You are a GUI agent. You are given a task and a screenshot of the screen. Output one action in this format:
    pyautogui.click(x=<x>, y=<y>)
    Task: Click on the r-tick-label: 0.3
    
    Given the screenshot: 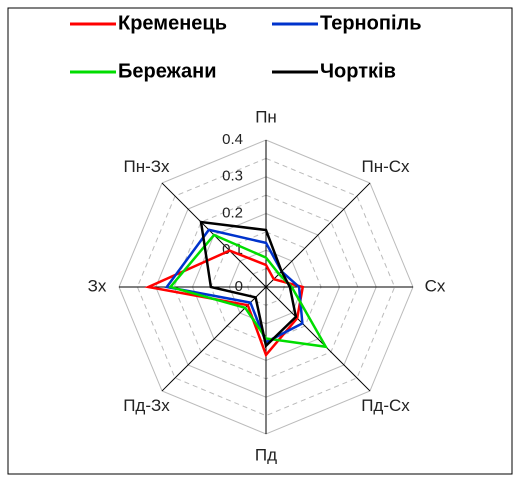 What is the action you would take?
    pyautogui.click(x=232, y=176)
    